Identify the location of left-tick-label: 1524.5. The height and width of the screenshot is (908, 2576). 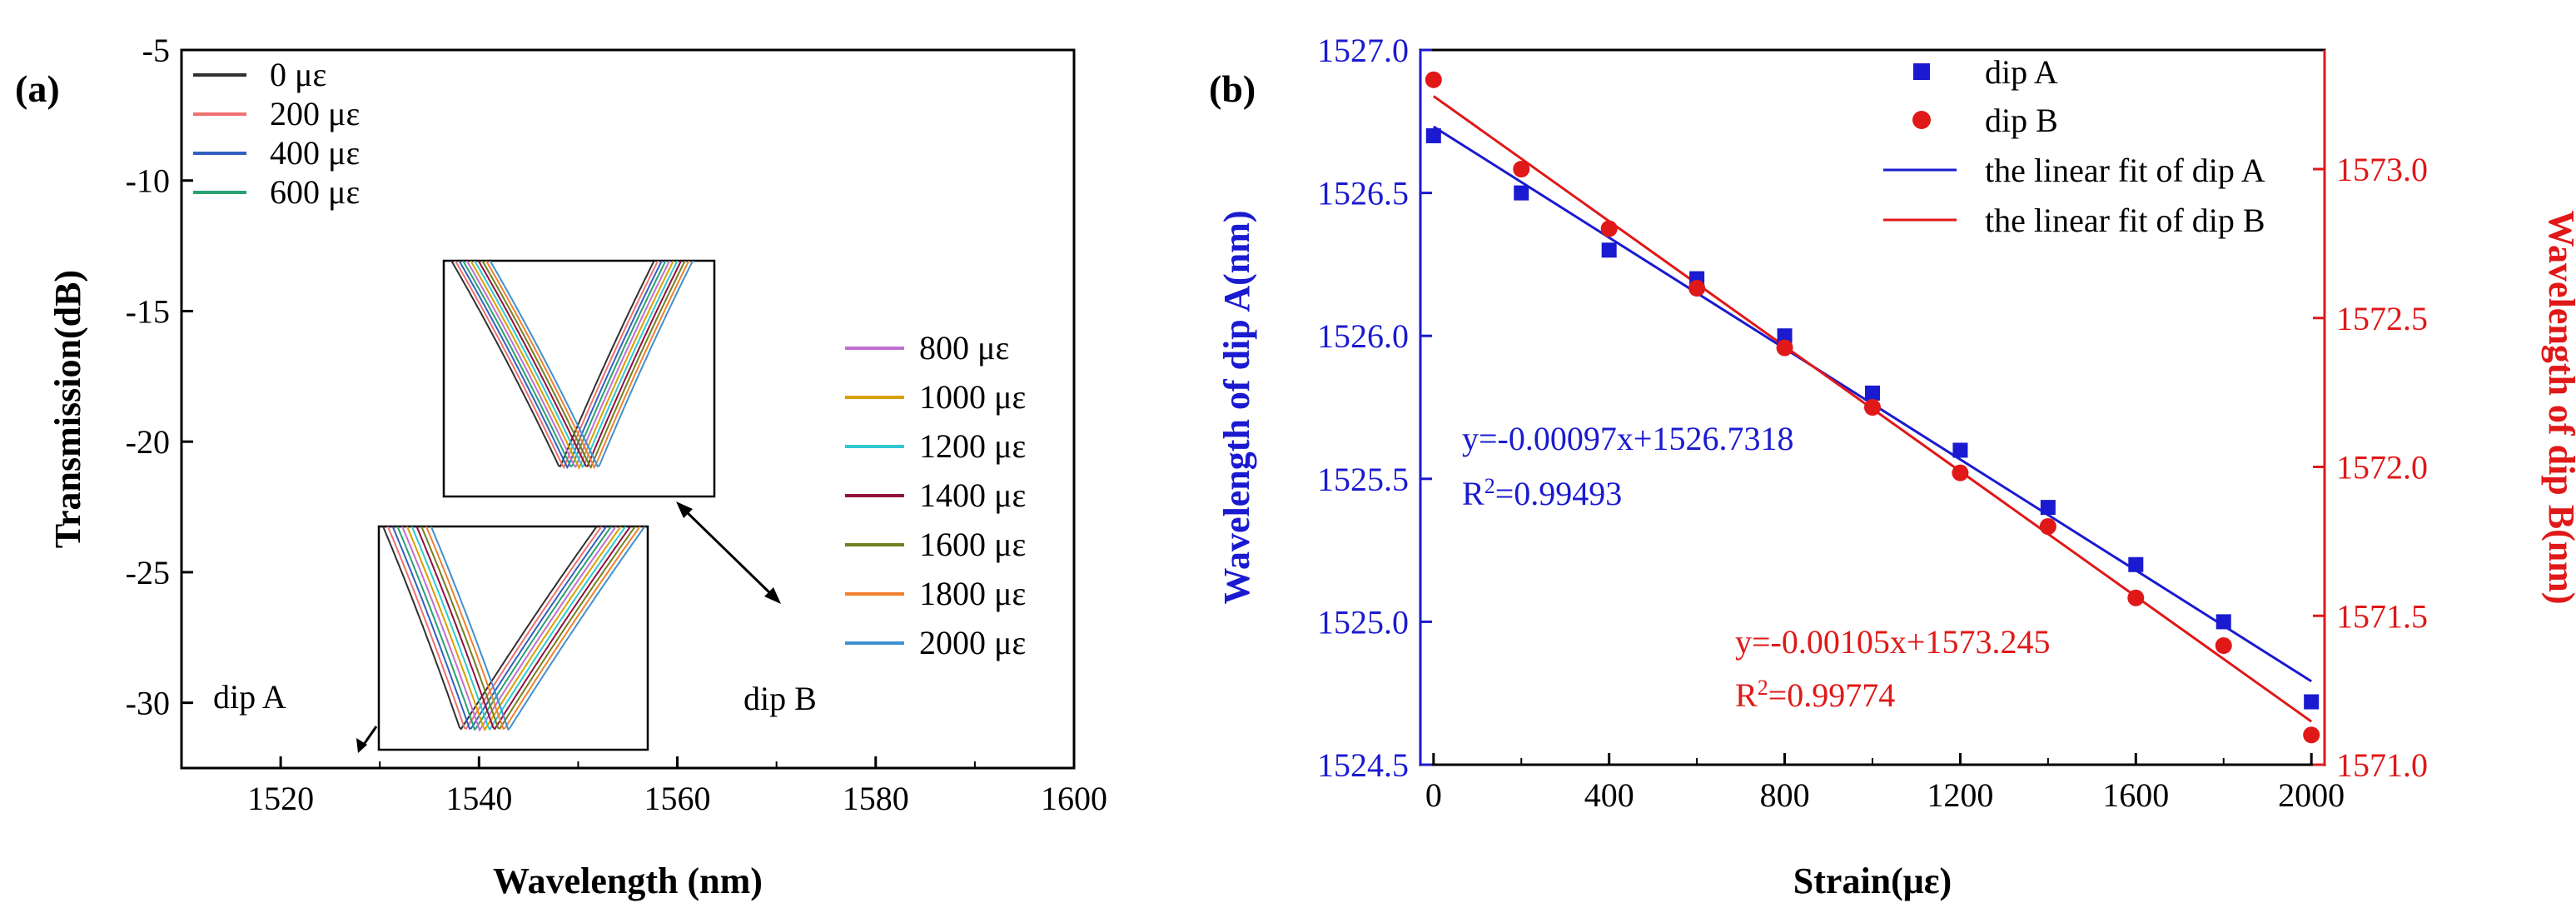
(1363, 765).